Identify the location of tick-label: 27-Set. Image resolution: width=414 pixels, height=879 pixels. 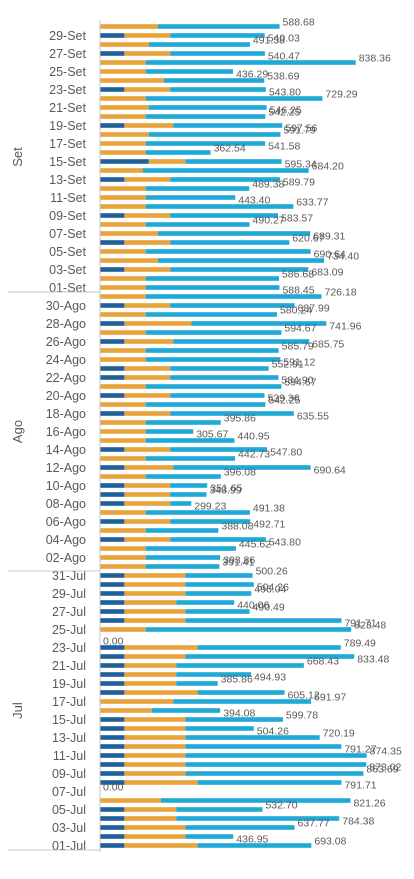
(67, 54).